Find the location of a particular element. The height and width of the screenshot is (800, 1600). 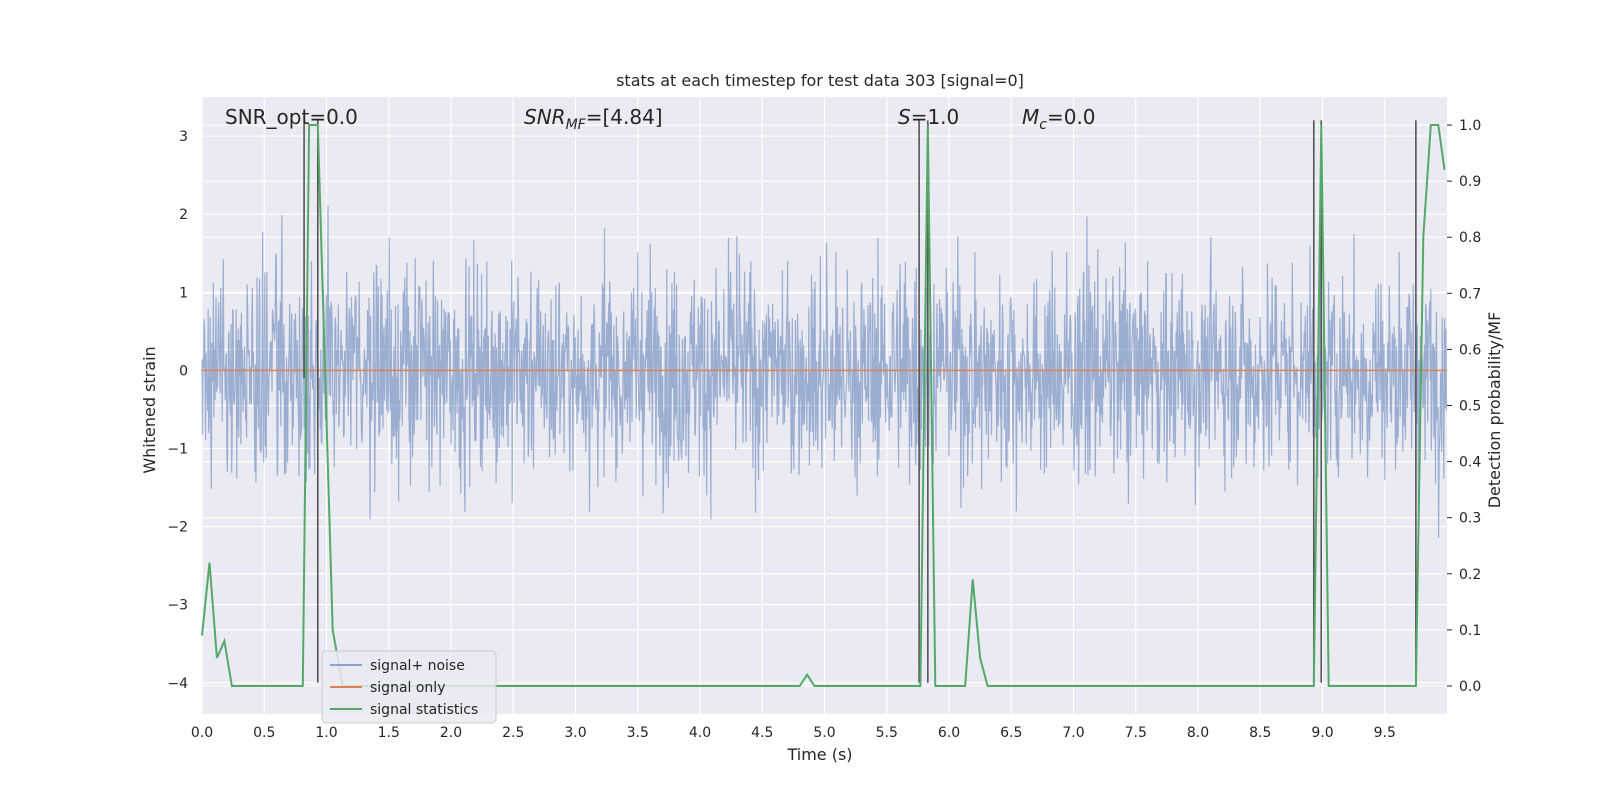

annotation-snr-mf: SNRMF=[4.84] is located at coordinates (593, 119).